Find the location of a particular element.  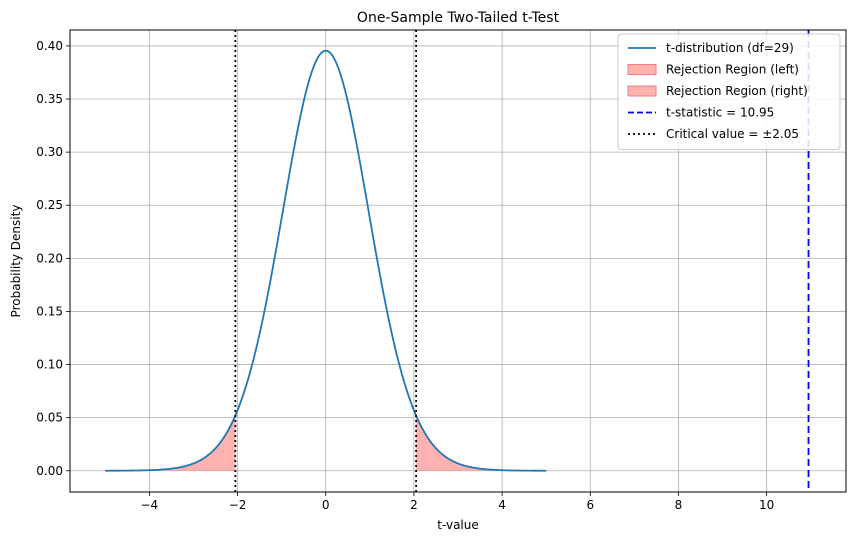

x-axis-label: t-value is located at coordinates (458, 525).